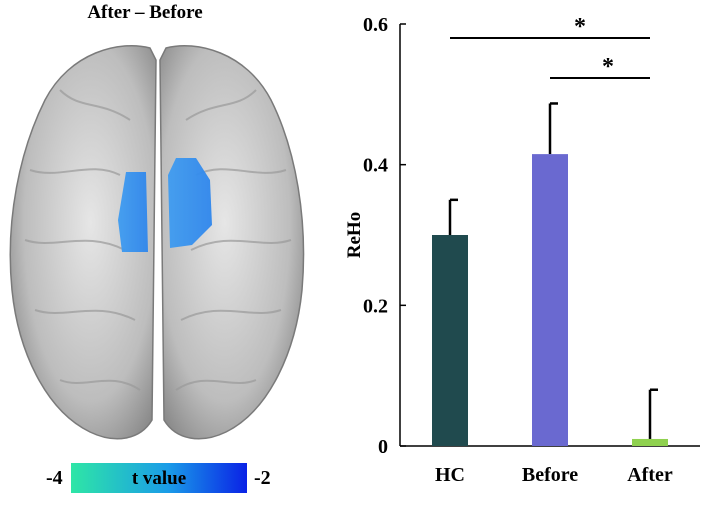 The width and height of the screenshot is (723, 512). I want to click on colorbar-min-label: -4, so click(54, 478).